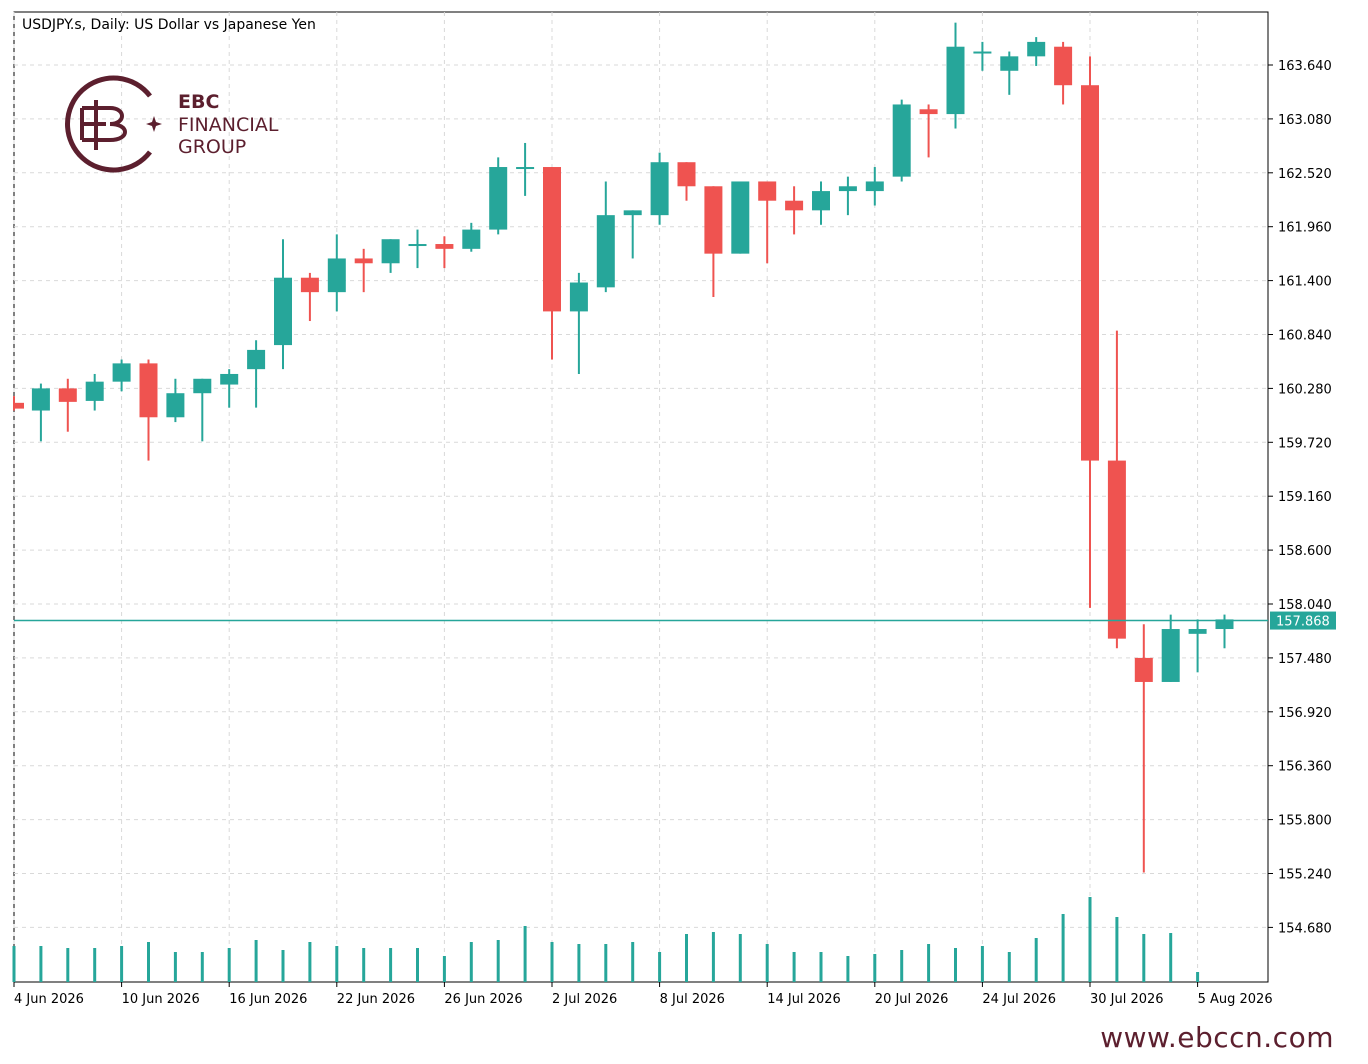 The height and width of the screenshot is (1064, 1368). What do you see at coordinates (1305, 443) in the screenshot?
I see `y-tick-label: 159.720` at bounding box center [1305, 443].